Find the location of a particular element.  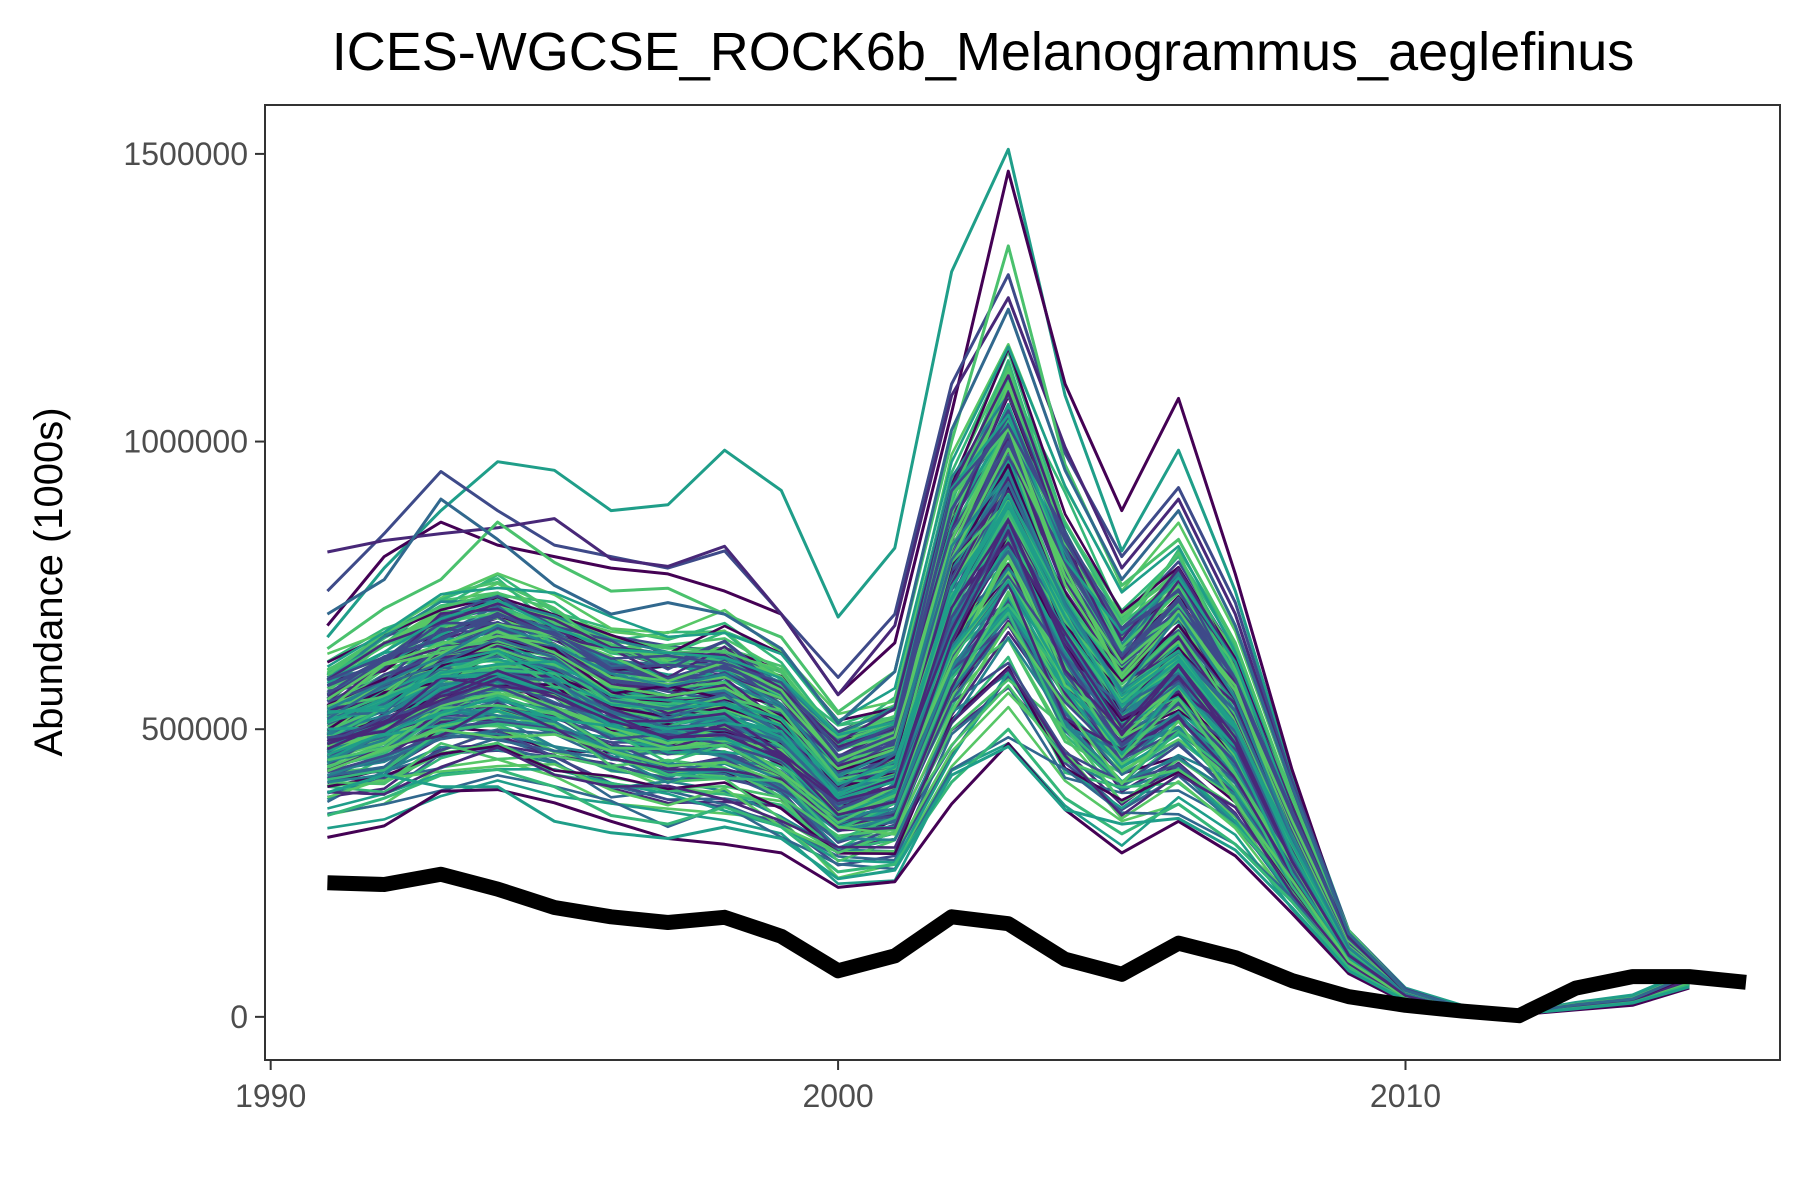

x-tick-label: 1990 is located at coordinates (270, 1096).